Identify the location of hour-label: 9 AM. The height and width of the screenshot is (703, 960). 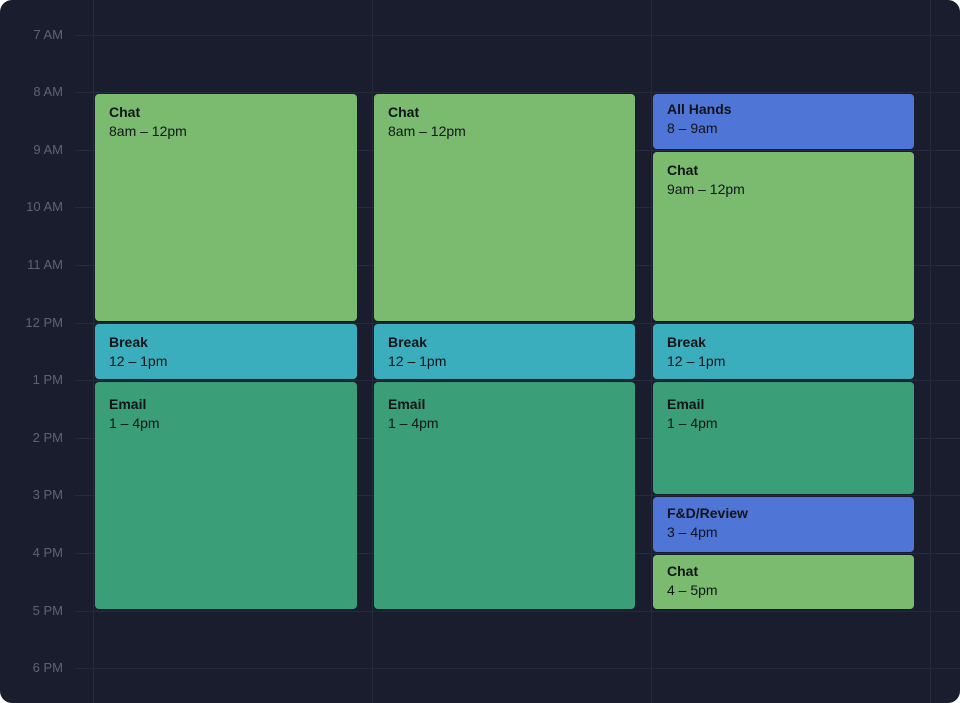
(48, 149).